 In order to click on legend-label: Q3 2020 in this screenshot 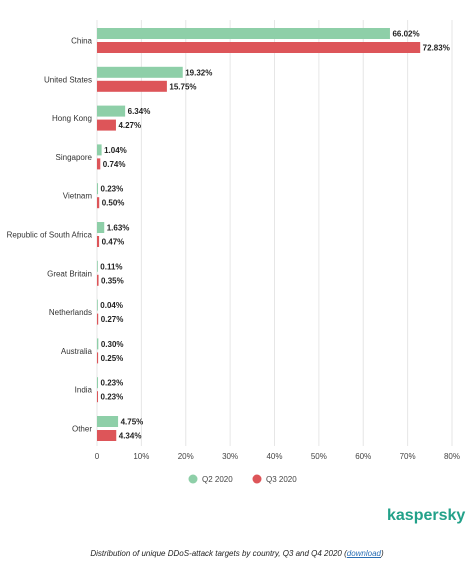, I will do `click(281, 479)`.